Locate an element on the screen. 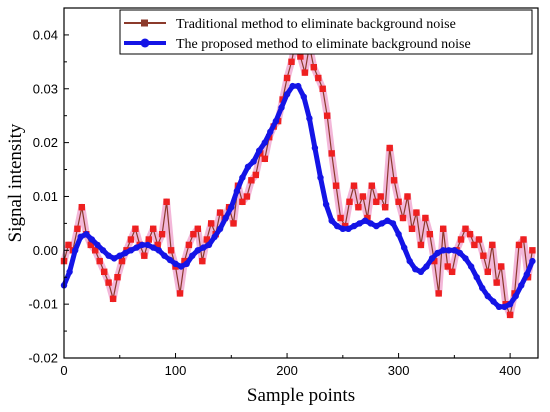 The width and height of the screenshot is (550, 412). legend-box is located at coordinates (326, 32).